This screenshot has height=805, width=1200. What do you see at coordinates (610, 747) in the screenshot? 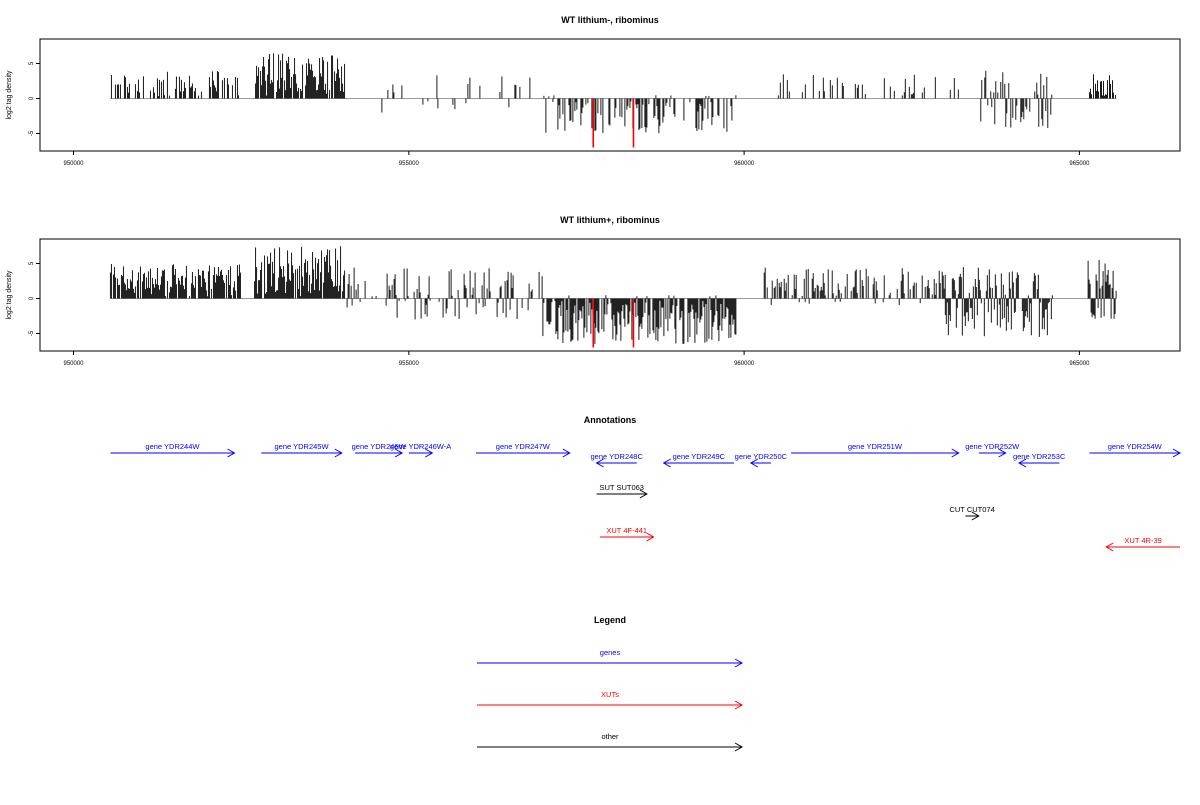
I see `legend-other-arrow` at bounding box center [610, 747].